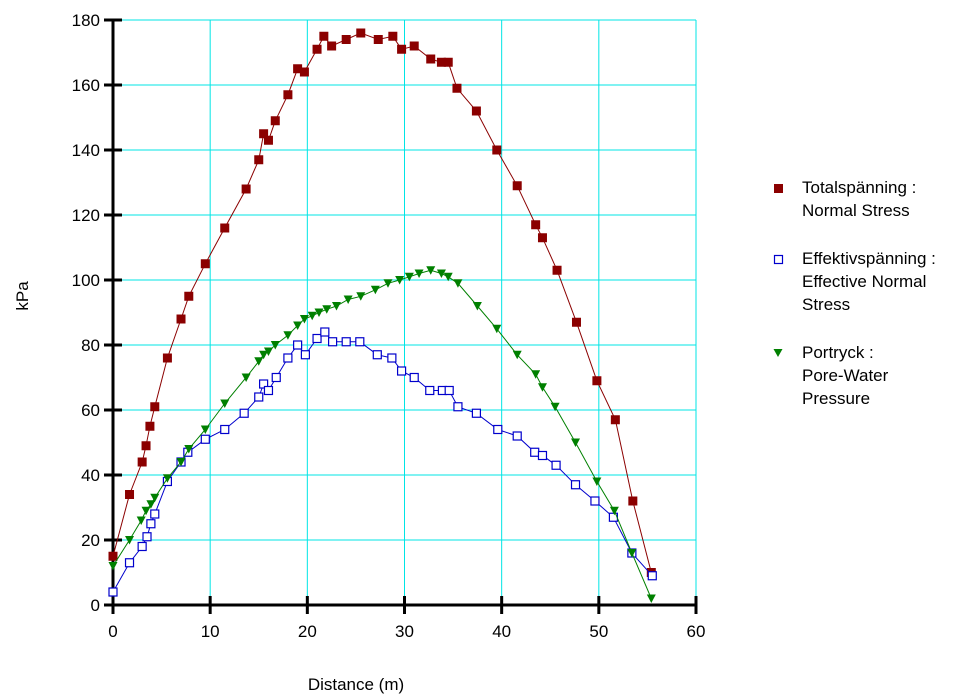 This screenshot has height=698, width=974. Describe the element at coordinates (86, 85) in the screenshot. I see `y-tick-label: 160` at that location.